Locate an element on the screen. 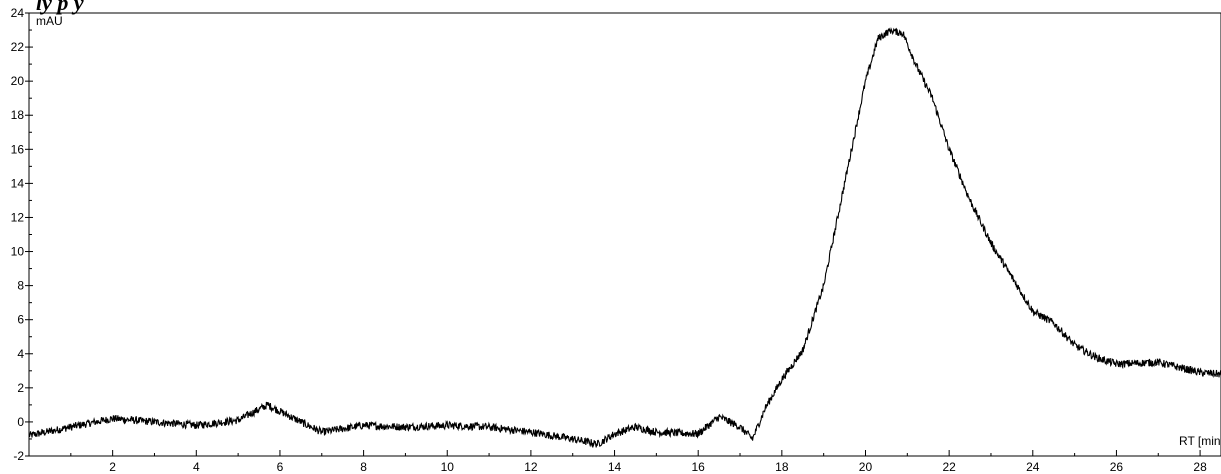 This screenshot has height=474, width=1221. x-tick-label: 20 is located at coordinates (866, 467).